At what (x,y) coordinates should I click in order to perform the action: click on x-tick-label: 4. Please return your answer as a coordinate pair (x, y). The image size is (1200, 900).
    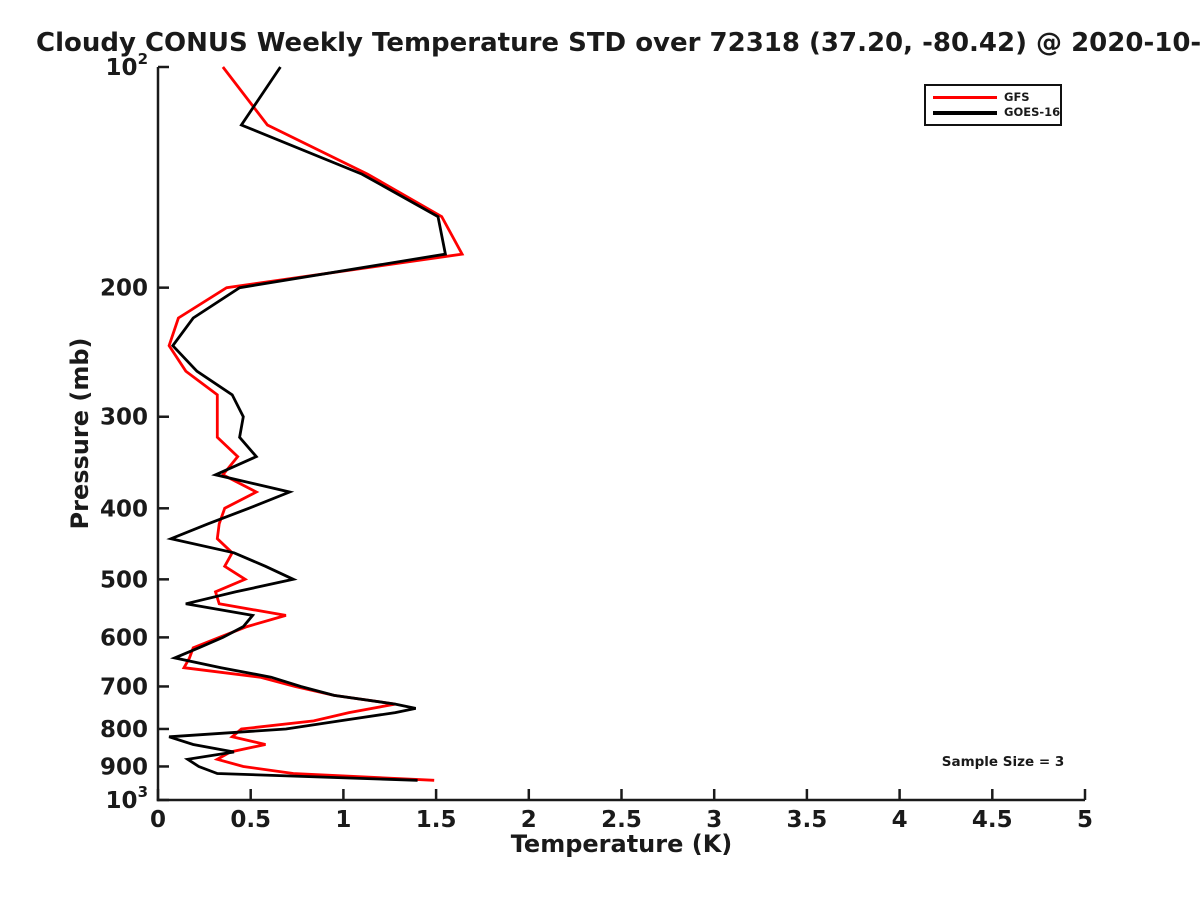
    Looking at the image, I should click on (900, 820).